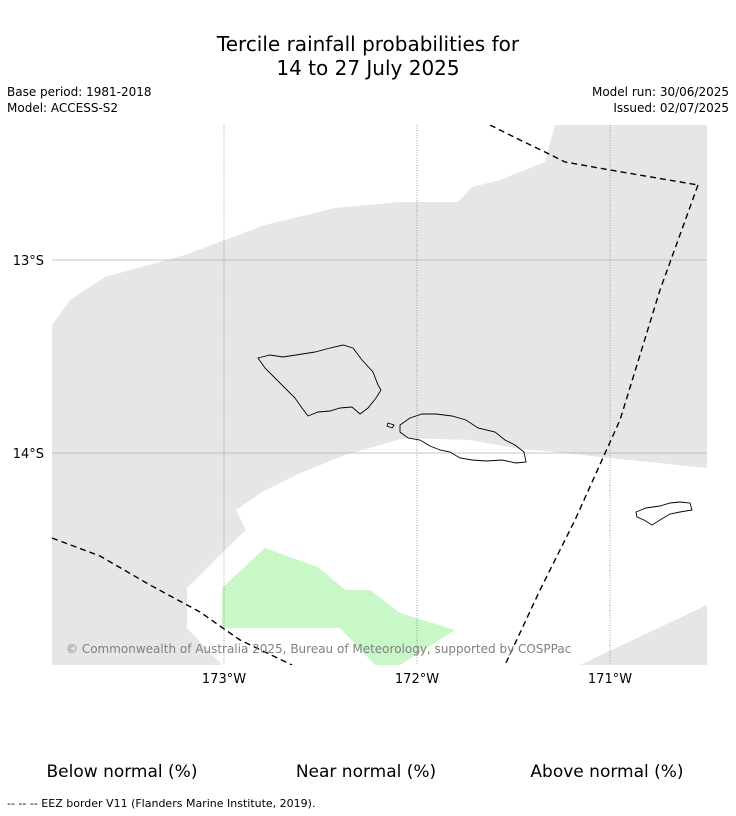  Describe the element at coordinates (463, 438) in the screenshot. I see `upolu-coast` at that location.